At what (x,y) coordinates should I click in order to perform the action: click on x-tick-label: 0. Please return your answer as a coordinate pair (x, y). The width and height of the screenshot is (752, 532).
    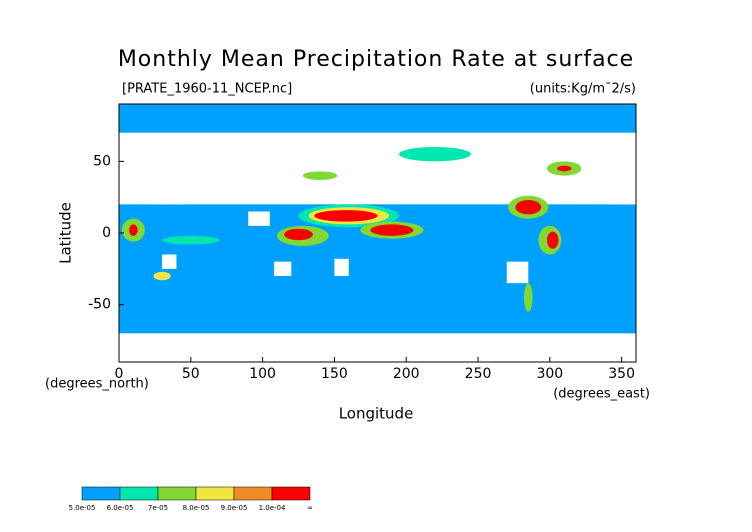
    Looking at the image, I should click on (119, 374).